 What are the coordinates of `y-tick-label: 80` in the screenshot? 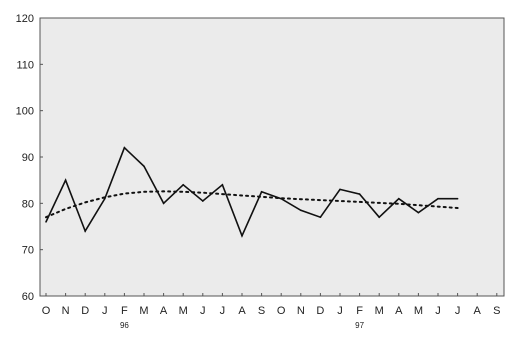 It's located at (28, 204).